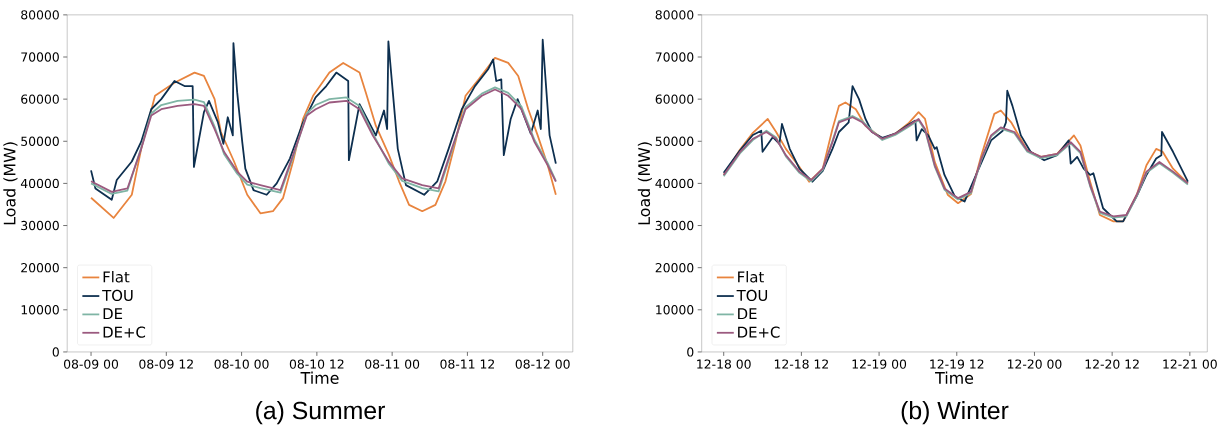 The width and height of the screenshot is (1221, 431). I want to click on x-tick-label: 08-12 00, so click(542, 364).